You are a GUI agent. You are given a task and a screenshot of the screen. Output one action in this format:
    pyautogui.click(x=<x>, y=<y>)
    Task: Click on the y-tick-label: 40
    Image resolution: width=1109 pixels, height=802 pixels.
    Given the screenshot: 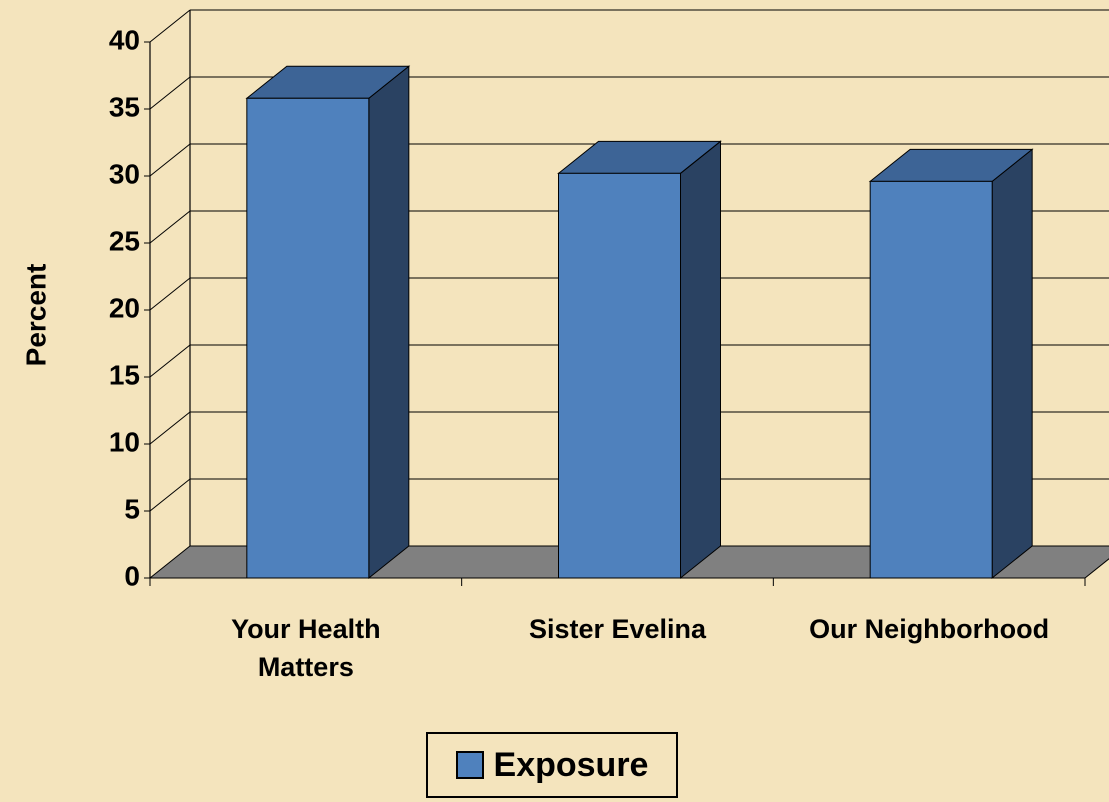 What is the action you would take?
    pyautogui.click(x=124, y=39)
    